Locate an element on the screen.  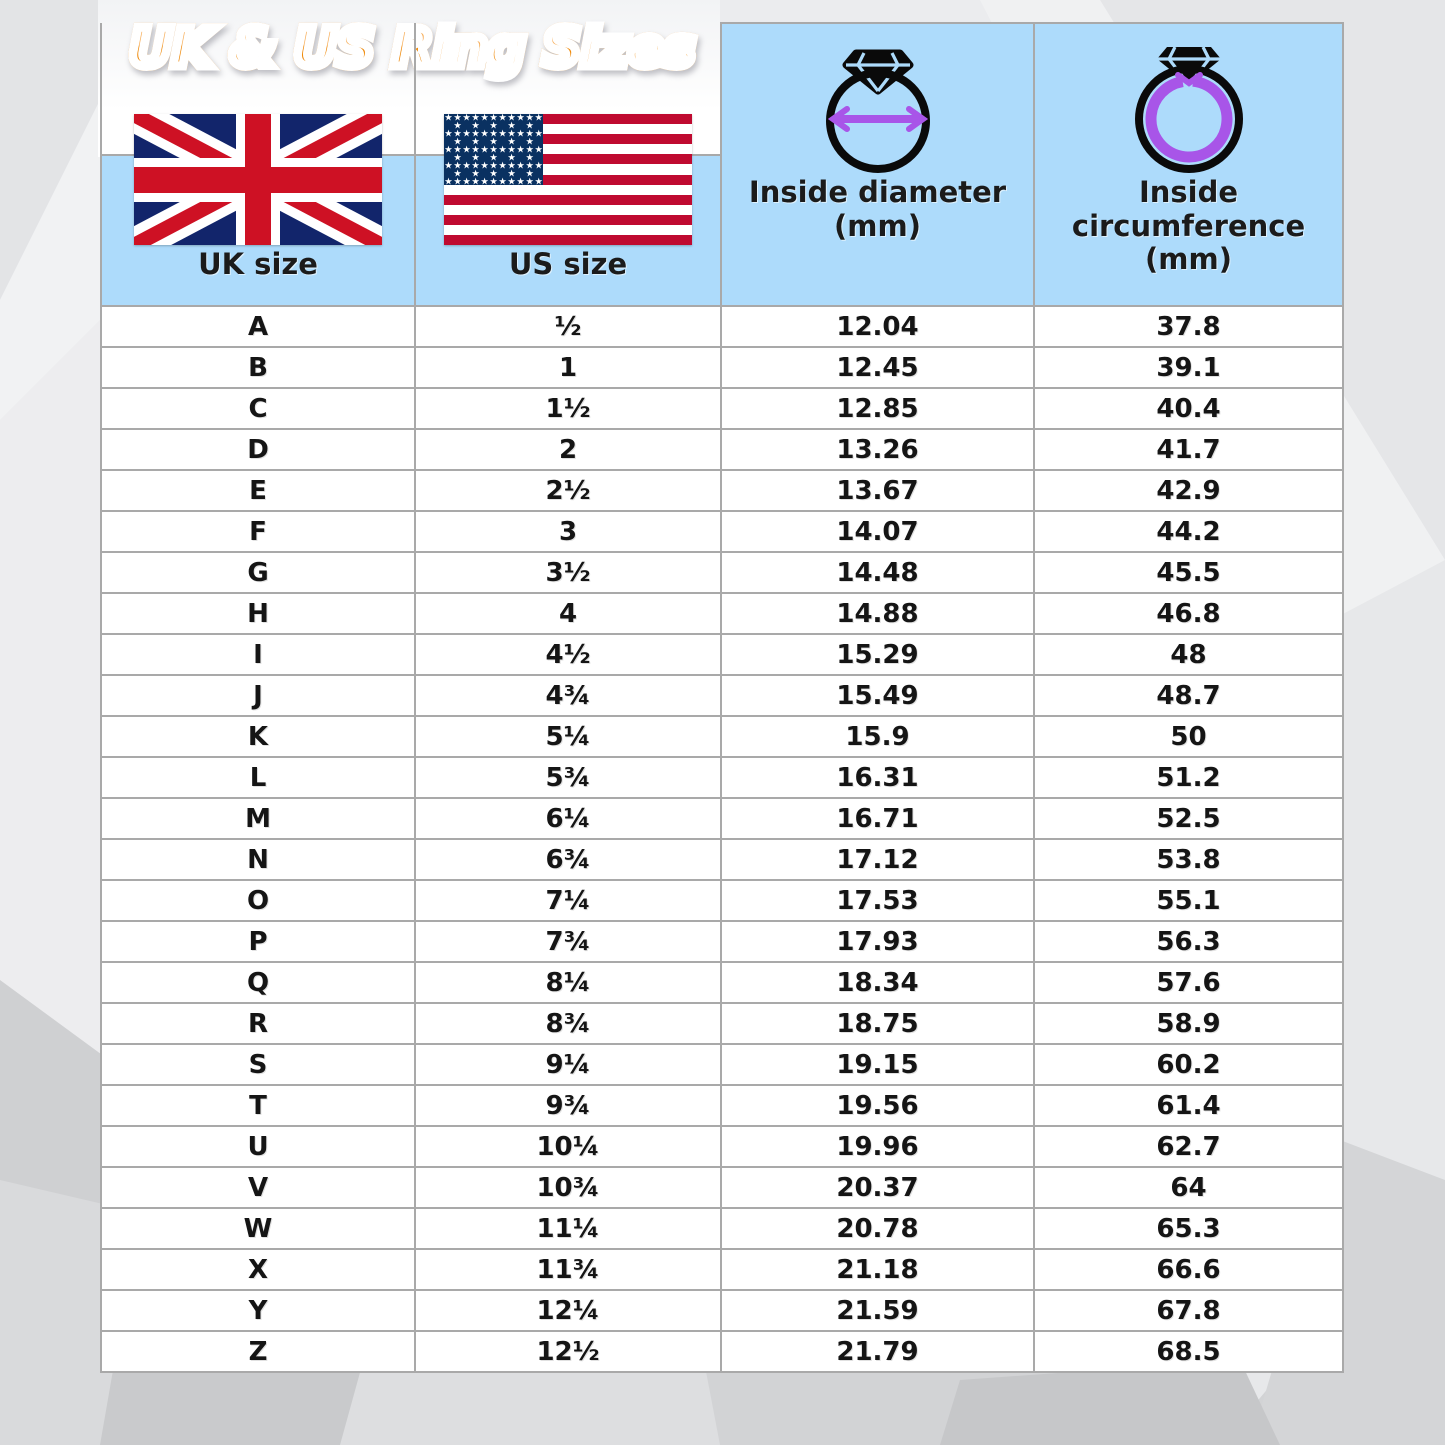
inside-diameter-cell: 20.37 is located at coordinates (877, 1187).